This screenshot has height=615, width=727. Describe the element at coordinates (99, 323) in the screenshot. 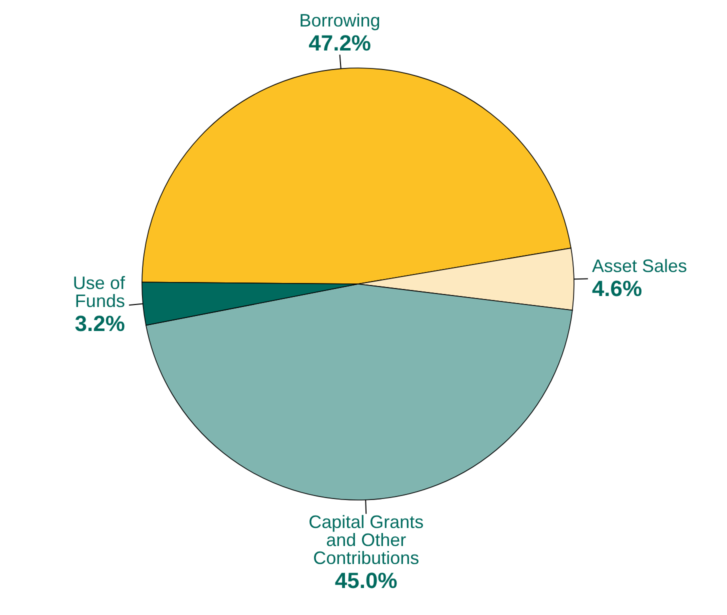

I see `data-label: 3.2%` at that location.